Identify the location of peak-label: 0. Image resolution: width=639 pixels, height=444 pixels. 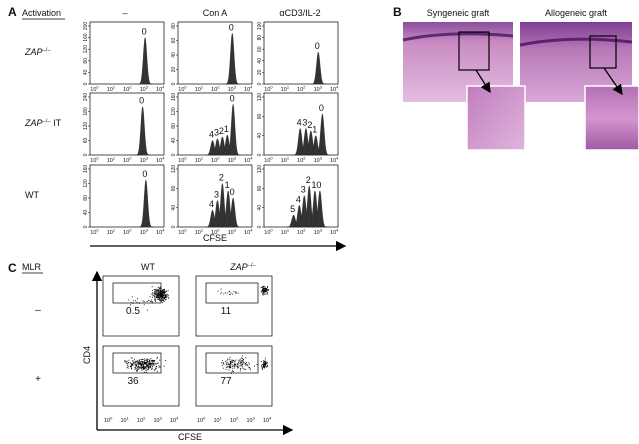
(318, 185).